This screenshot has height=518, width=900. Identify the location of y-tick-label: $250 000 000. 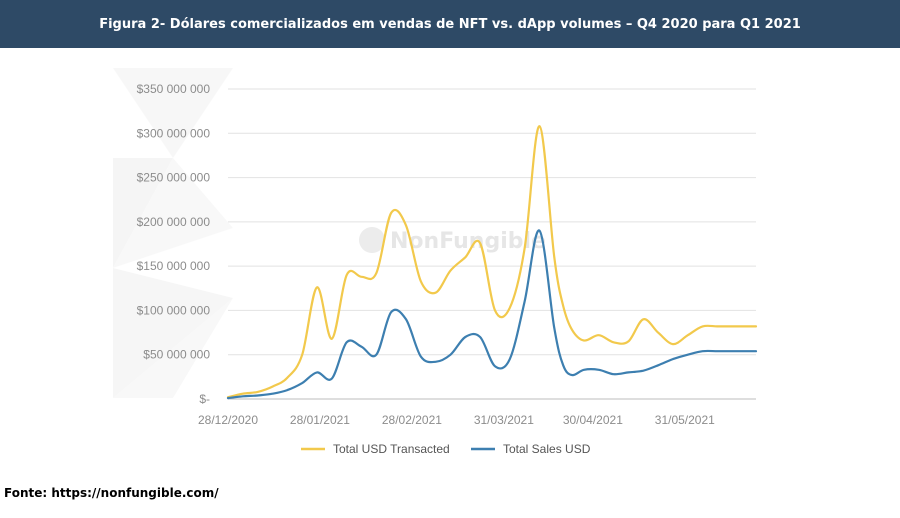
(174, 178).